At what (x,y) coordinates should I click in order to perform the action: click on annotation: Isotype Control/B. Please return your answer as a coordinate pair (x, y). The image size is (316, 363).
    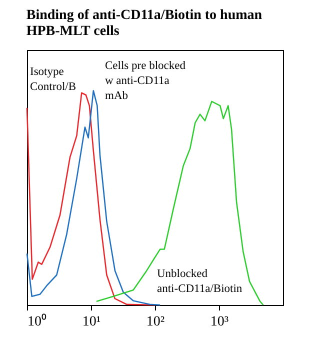
    Looking at the image, I should click on (53, 79).